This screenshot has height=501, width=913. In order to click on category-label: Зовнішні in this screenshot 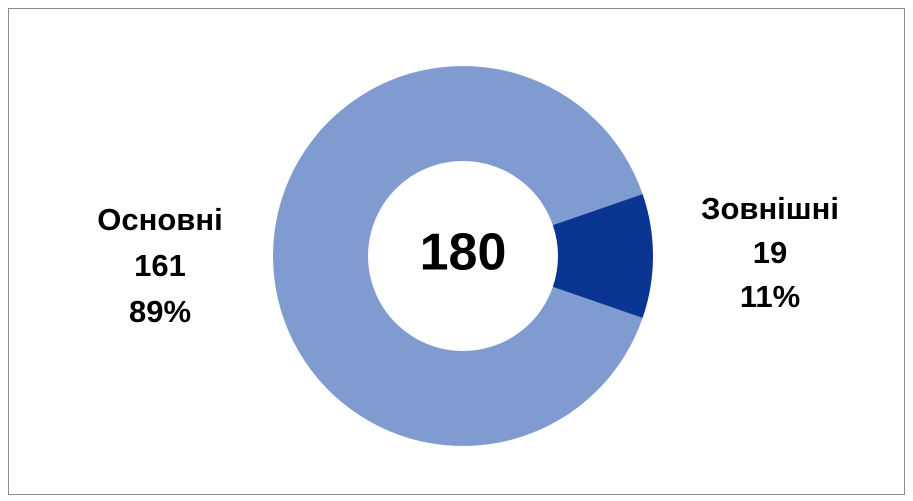, I will do `click(770, 208)`.